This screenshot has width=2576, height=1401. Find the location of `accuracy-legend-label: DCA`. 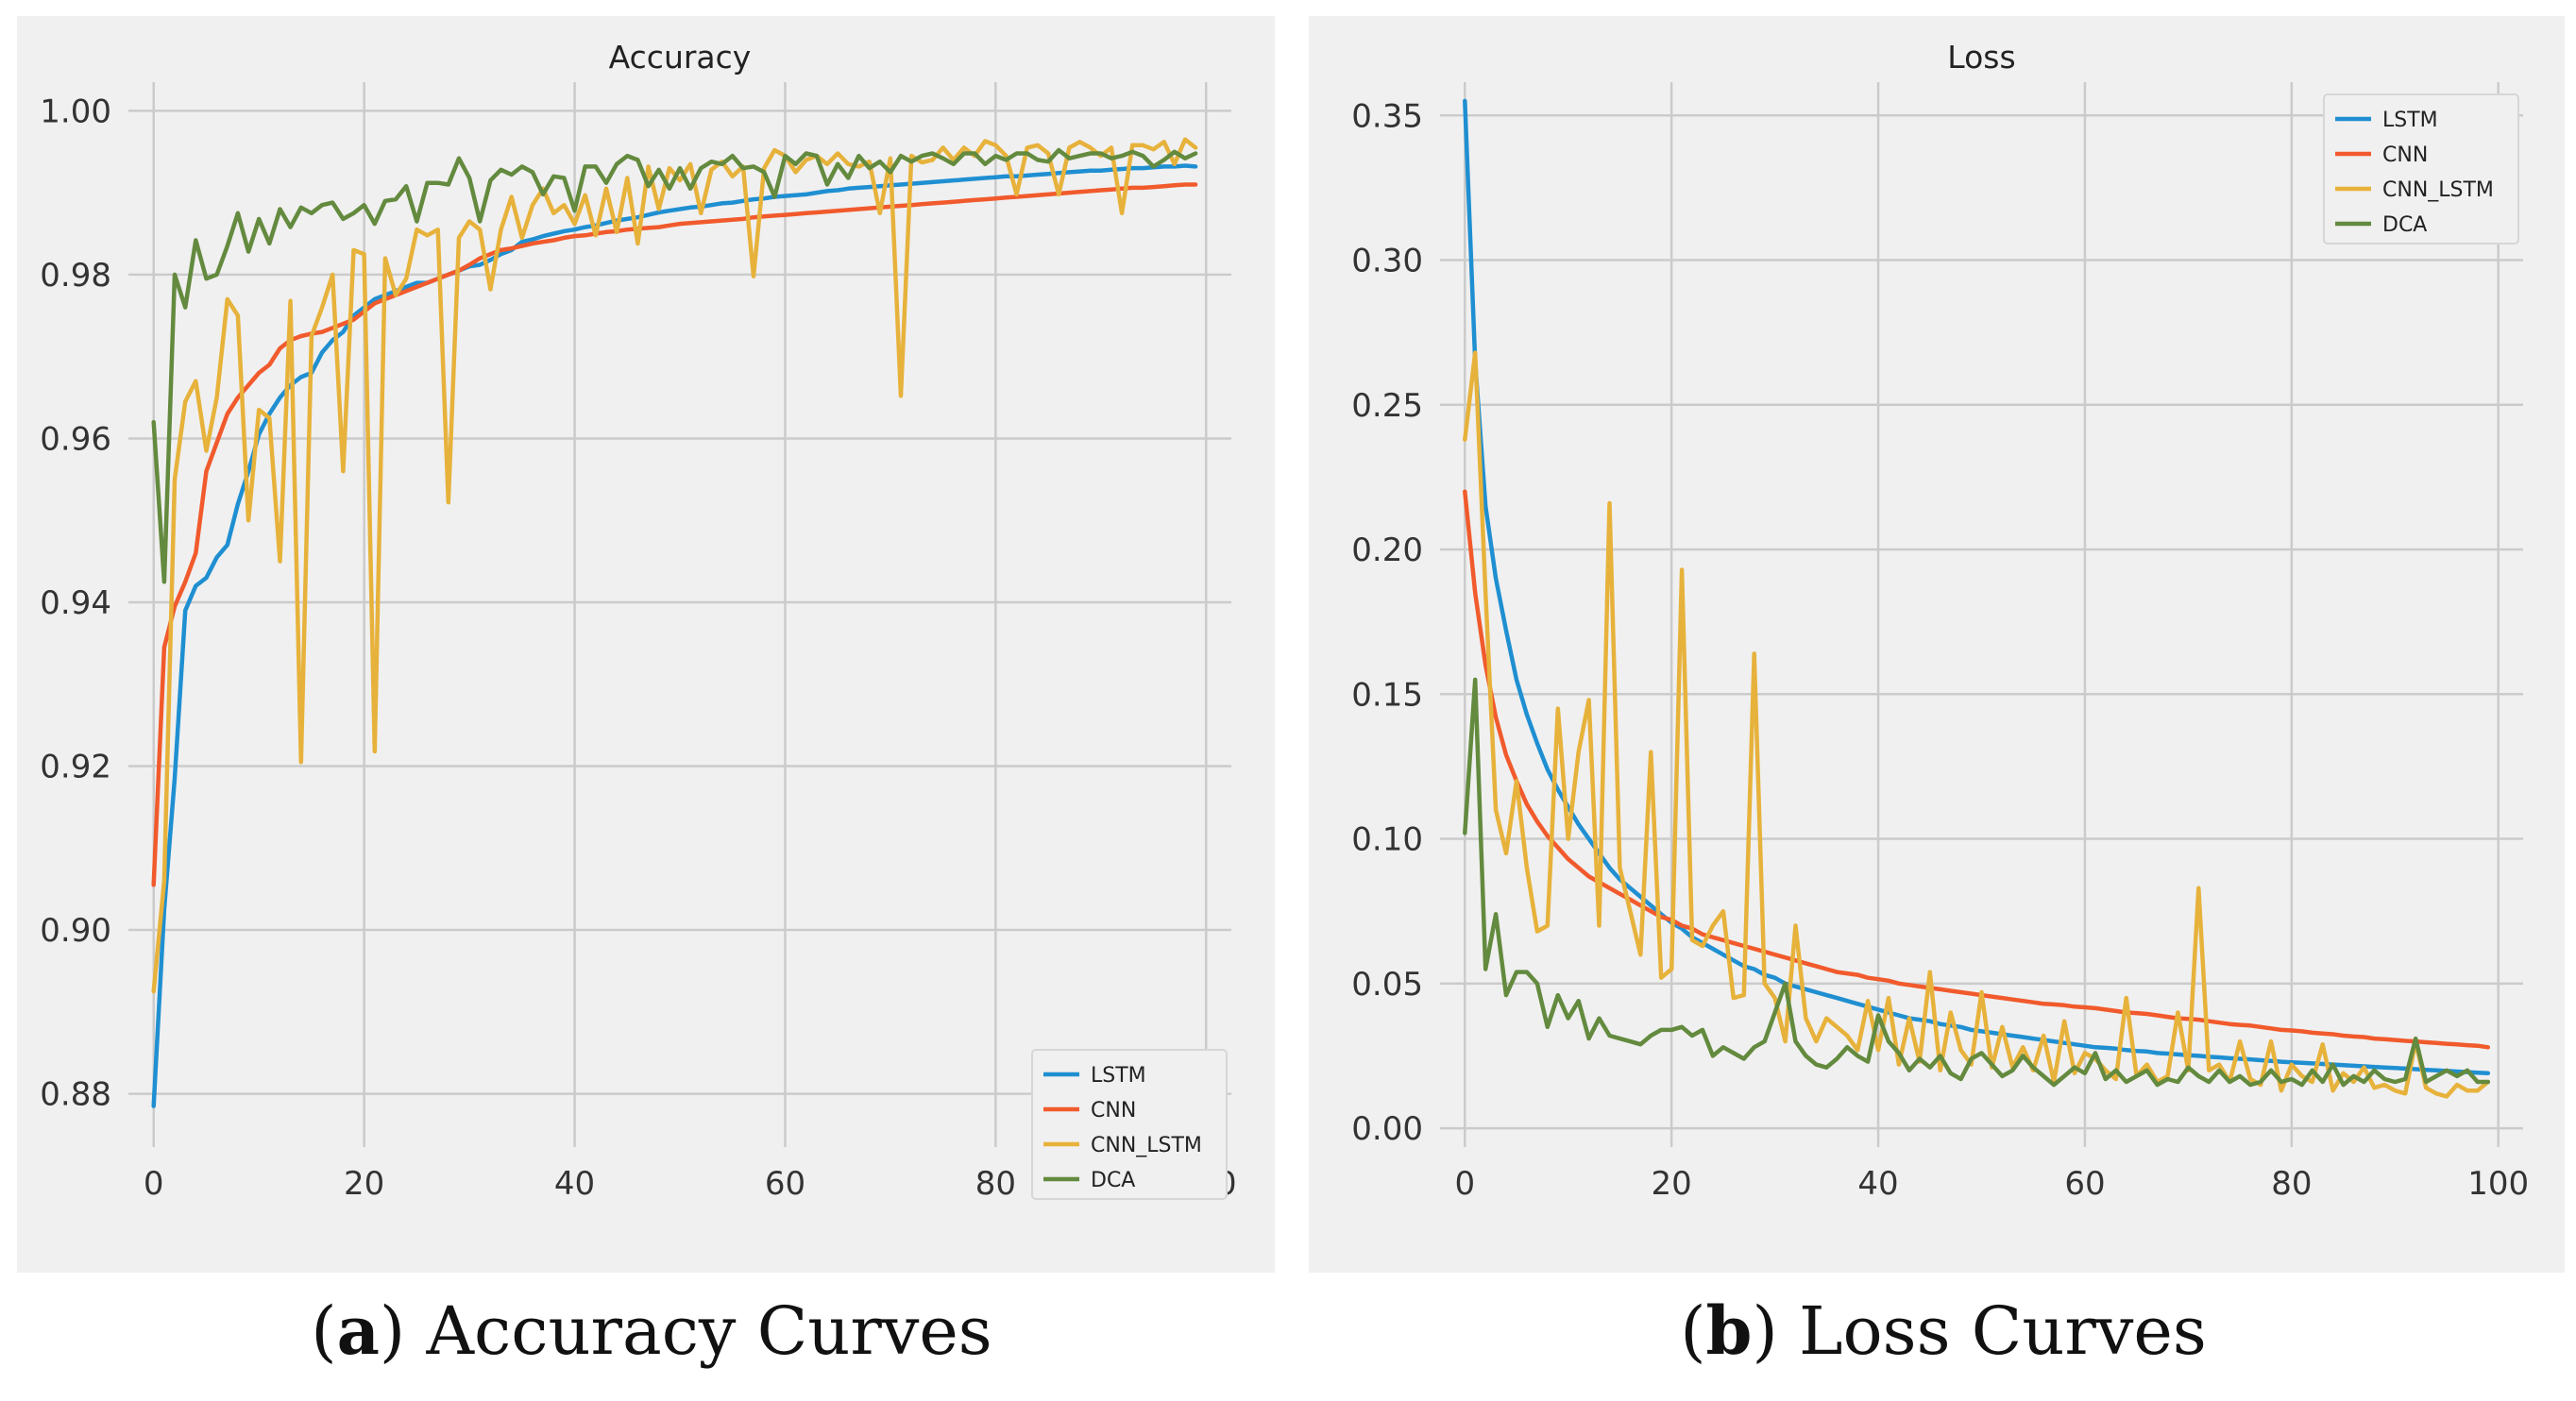

accuracy-legend-label: DCA is located at coordinates (1113, 1181).